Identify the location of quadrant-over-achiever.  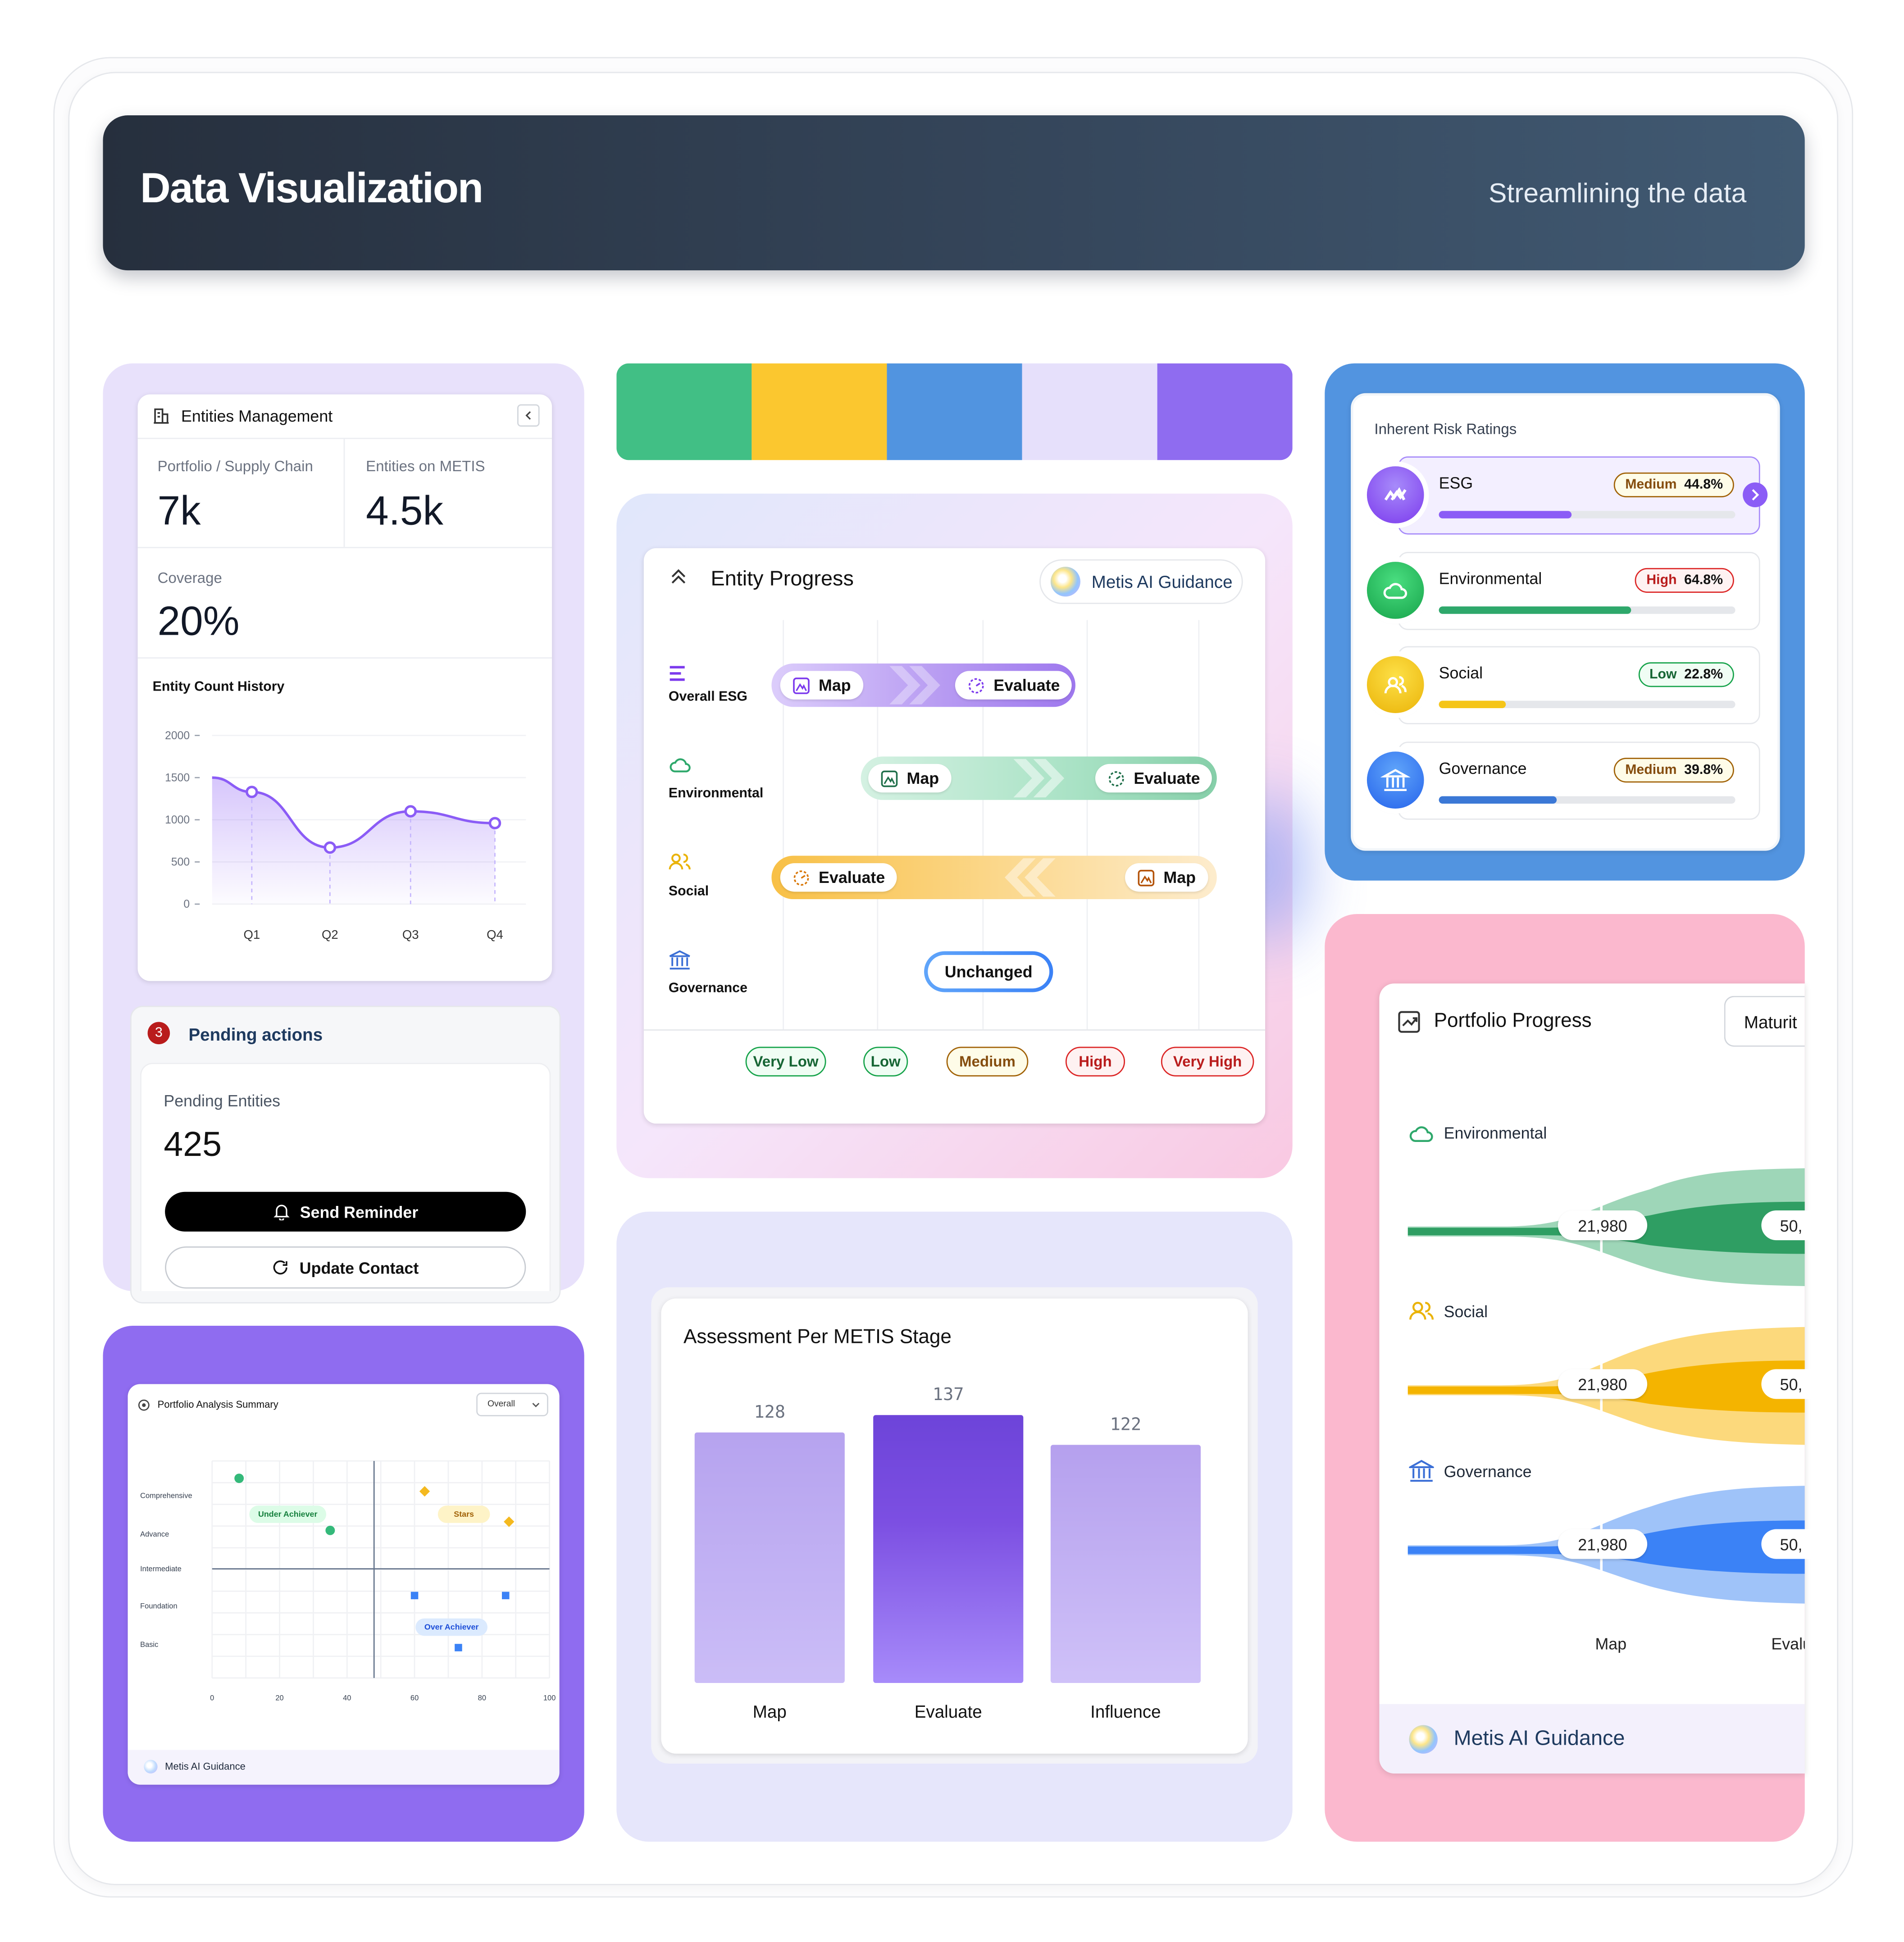
(451, 1627).